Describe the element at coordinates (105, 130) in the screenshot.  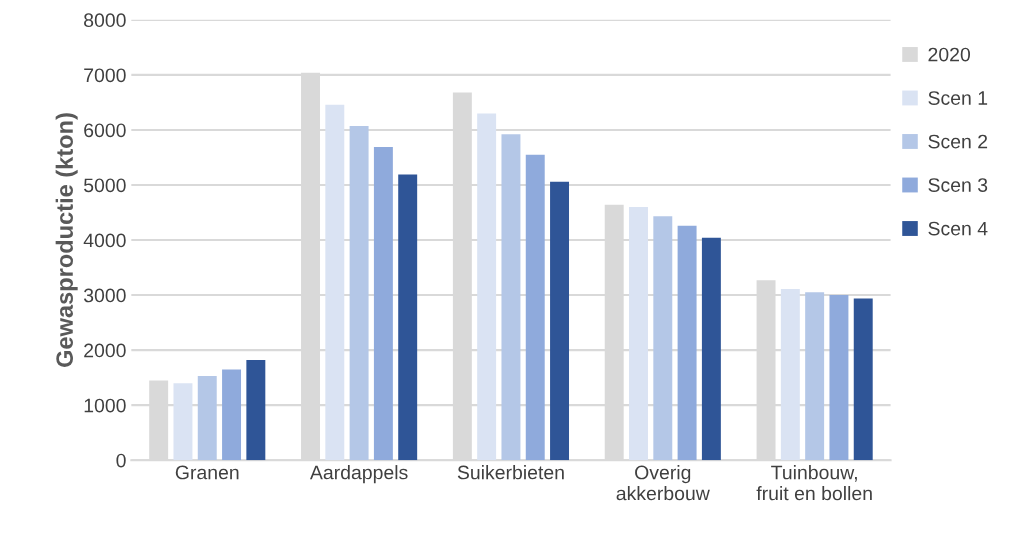
I see `y-tick-label: 6000` at that location.